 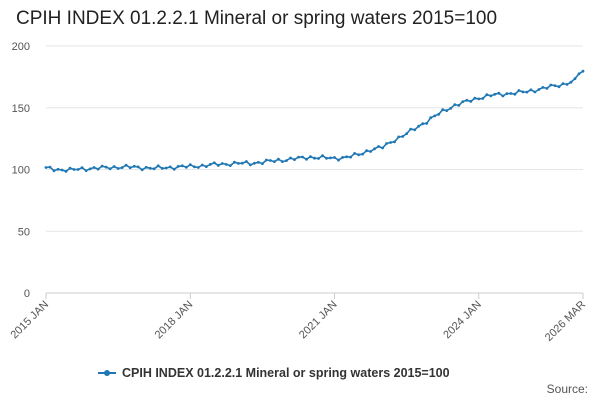 What do you see at coordinates (567, 389) in the screenshot?
I see `source-label: Source:` at bounding box center [567, 389].